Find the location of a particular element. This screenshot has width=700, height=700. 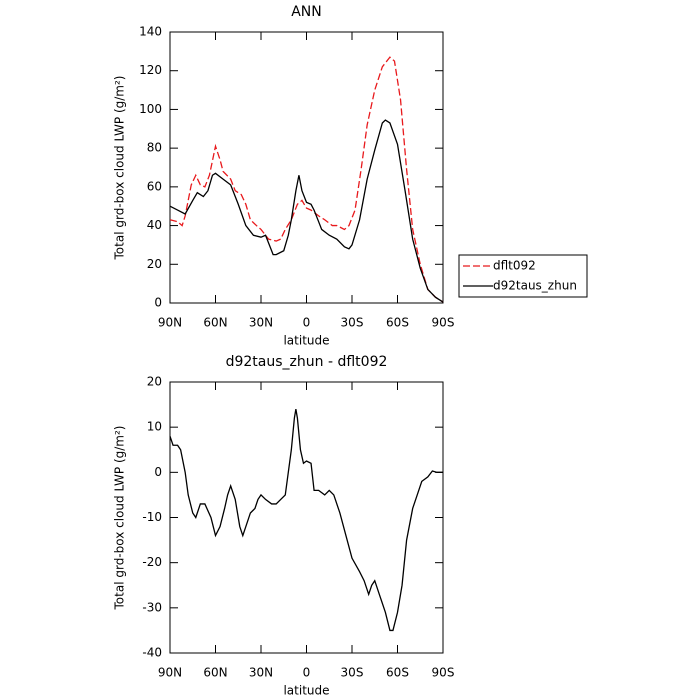

y-tick-label: 10 is located at coordinates (154, 427).